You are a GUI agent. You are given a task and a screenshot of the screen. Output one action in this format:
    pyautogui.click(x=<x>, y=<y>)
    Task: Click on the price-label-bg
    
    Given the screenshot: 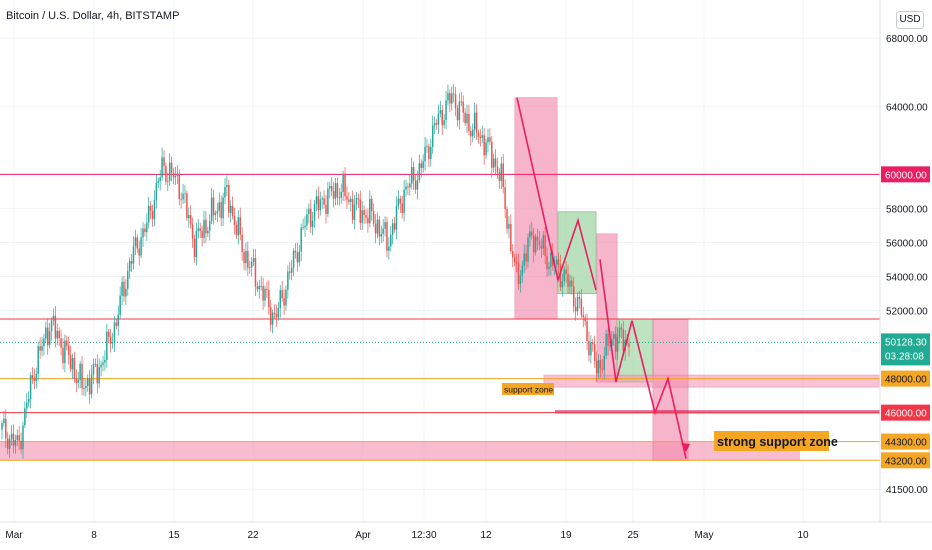 What is the action you would take?
    pyautogui.click(x=905, y=174)
    